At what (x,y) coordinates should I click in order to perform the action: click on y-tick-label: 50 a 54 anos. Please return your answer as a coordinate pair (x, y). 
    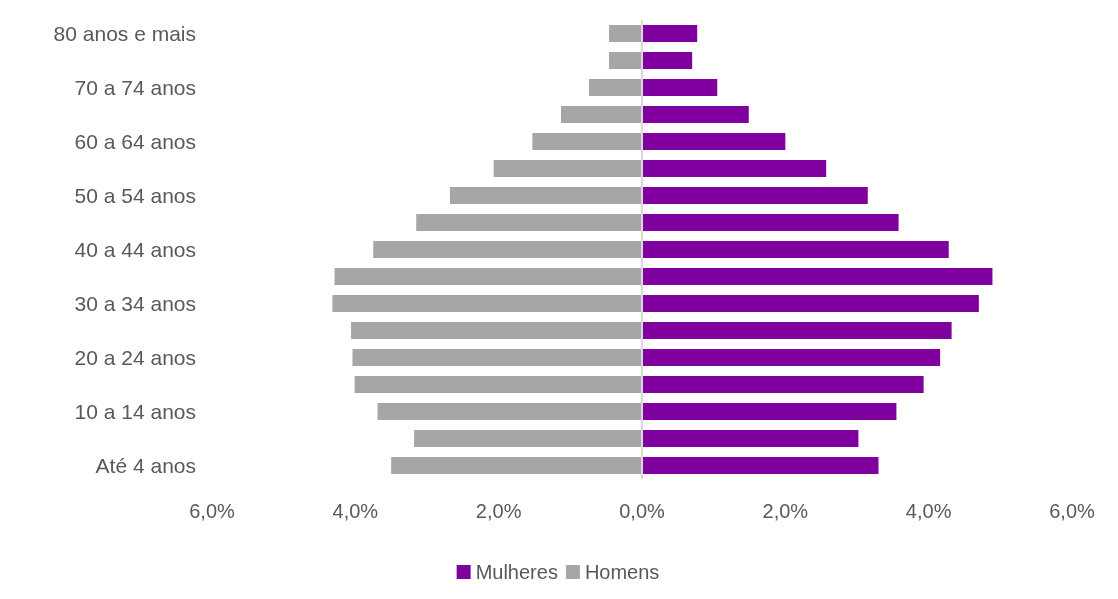
    Looking at the image, I should click on (135, 195).